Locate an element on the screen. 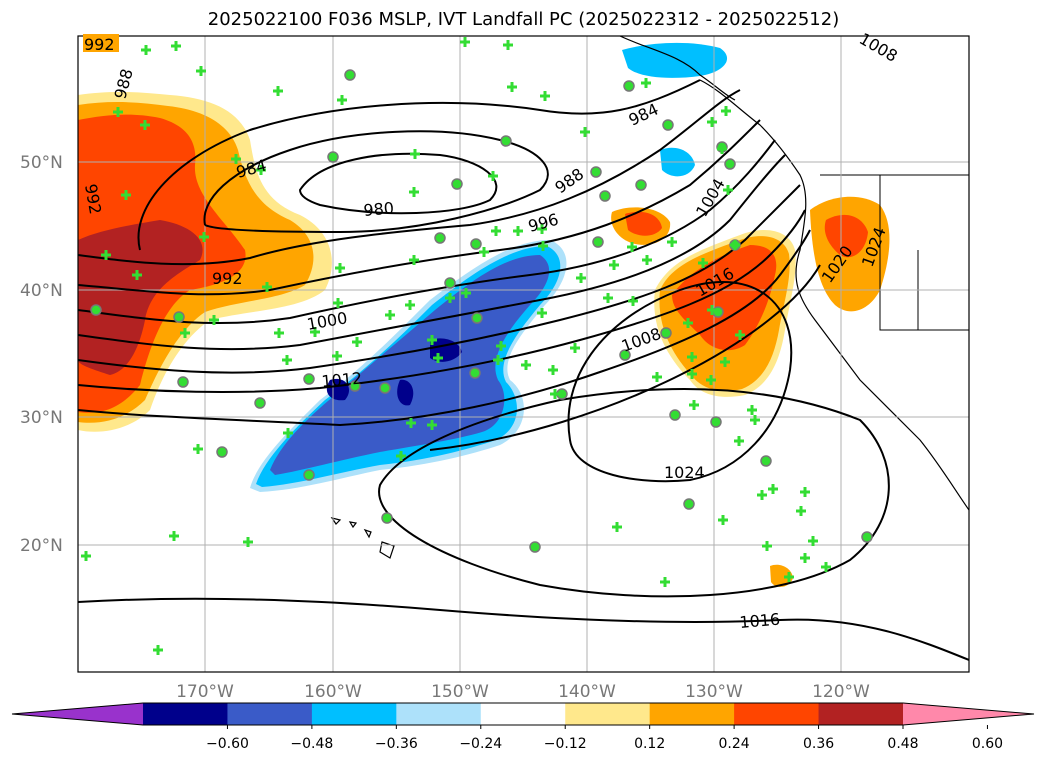  ivt-positive-land-core is located at coordinates (846, 236).